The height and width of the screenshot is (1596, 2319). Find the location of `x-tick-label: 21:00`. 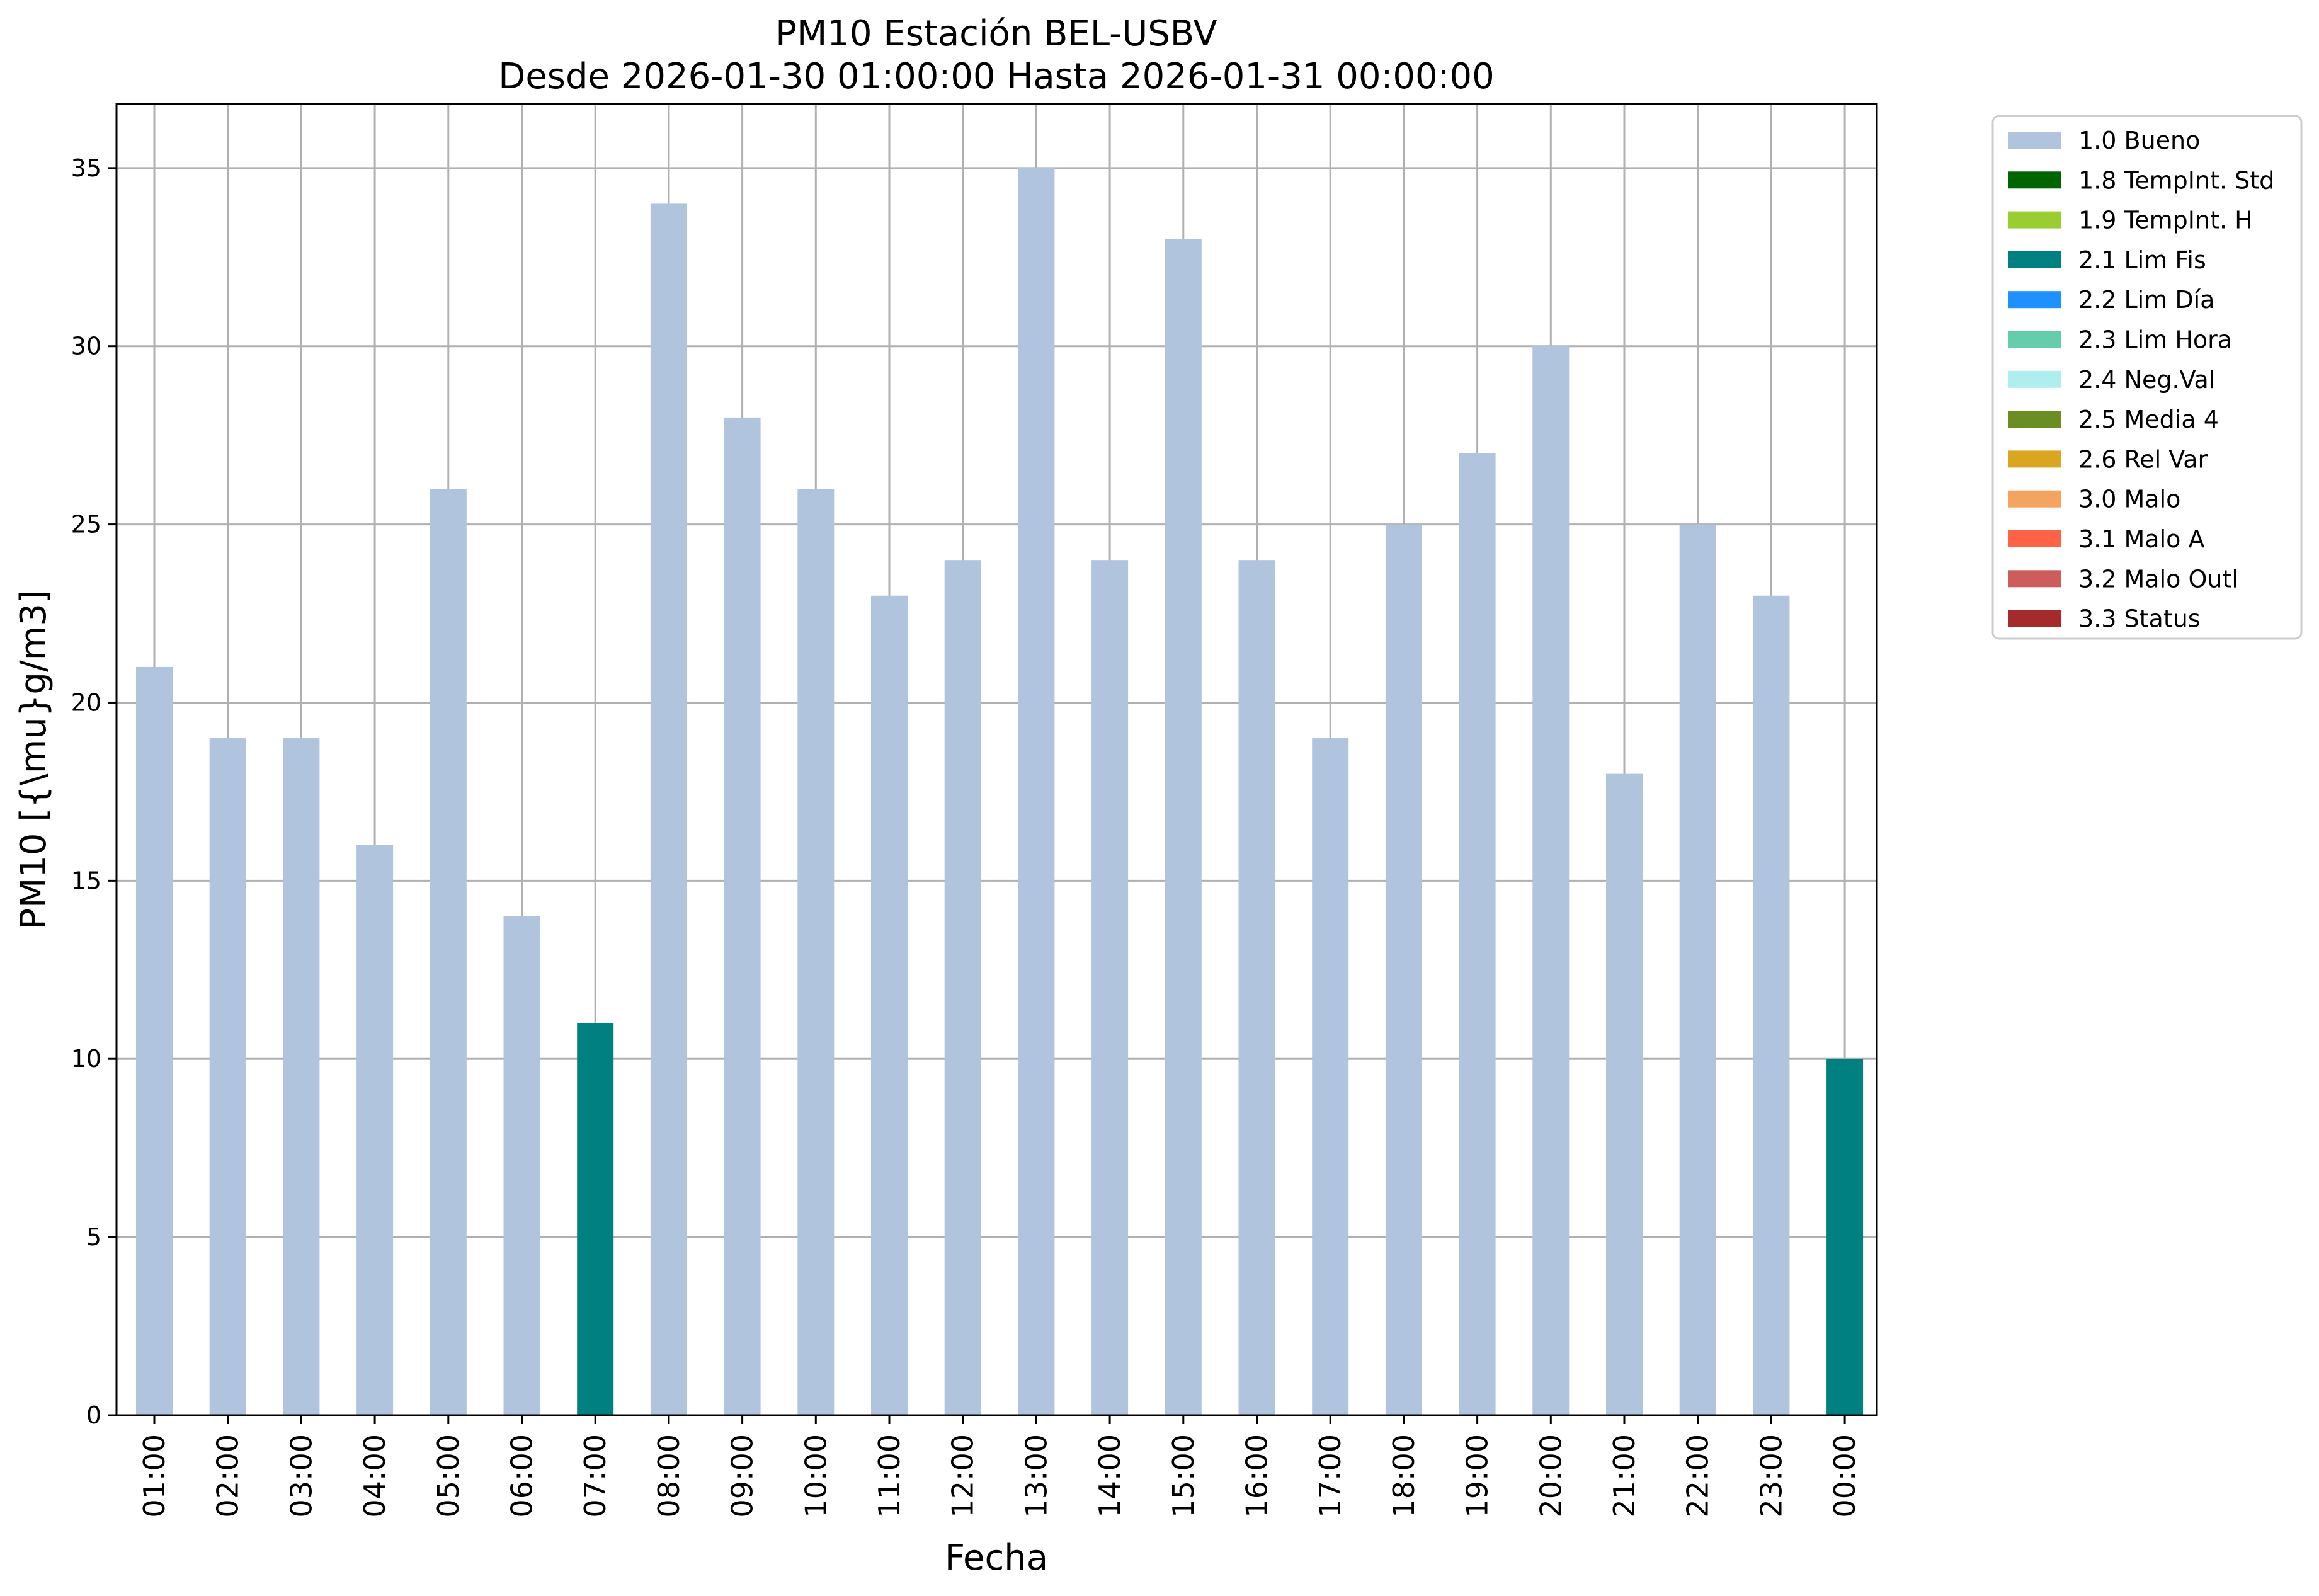

x-tick-label: 21:00 is located at coordinates (1624, 1476).